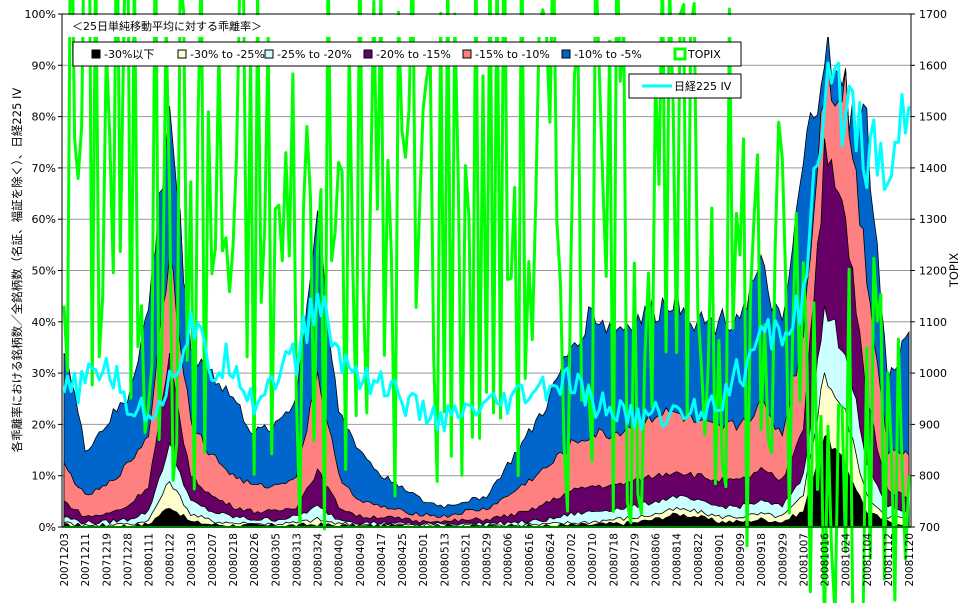 This screenshot has height=603, width=970. I want to click on y2-tick-label: 1500, so click(933, 117).